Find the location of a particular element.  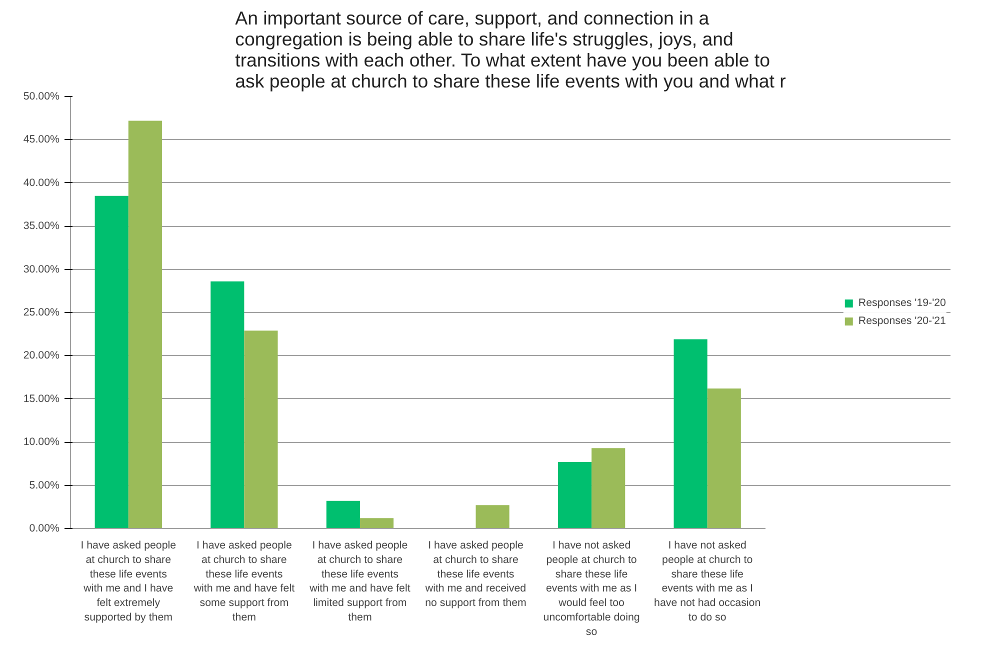

legend-label: Responses '19-'20 is located at coordinates (902, 303).